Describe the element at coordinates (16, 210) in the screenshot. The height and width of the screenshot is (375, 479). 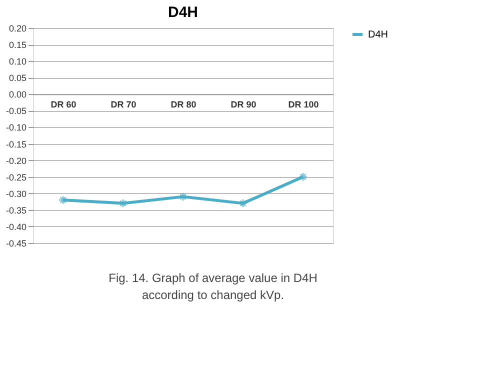
I see `y-tick-label: -0.35` at that location.